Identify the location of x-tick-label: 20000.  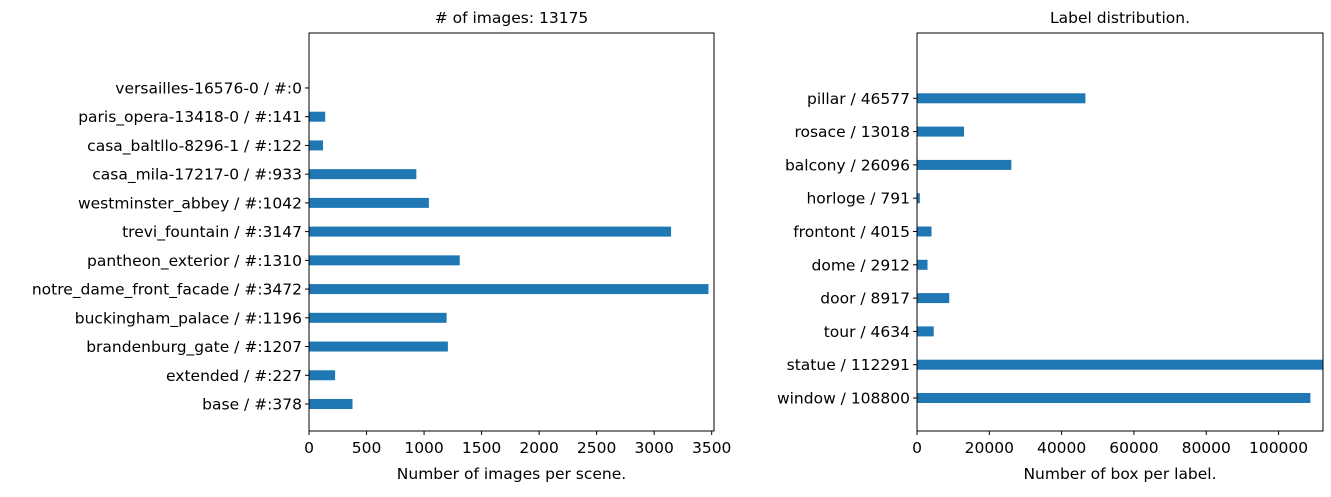
(989, 448).